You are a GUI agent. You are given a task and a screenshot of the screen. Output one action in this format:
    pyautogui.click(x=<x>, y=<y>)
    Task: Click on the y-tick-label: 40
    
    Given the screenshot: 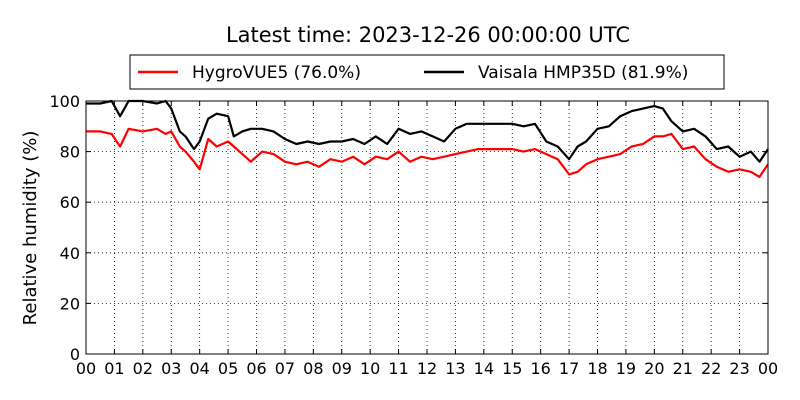 What is the action you would take?
    pyautogui.click(x=70, y=253)
    